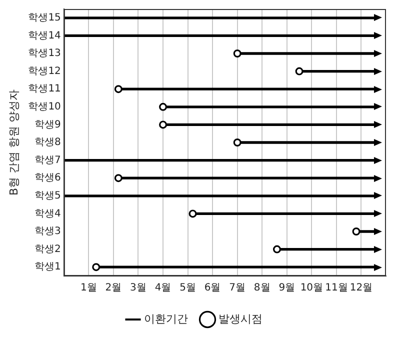 The width and height of the screenshot is (394, 339). What do you see at coordinates (312, 288) in the screenshot?
I see `x-tick-label: 10월` at bounding box center [312, 288].